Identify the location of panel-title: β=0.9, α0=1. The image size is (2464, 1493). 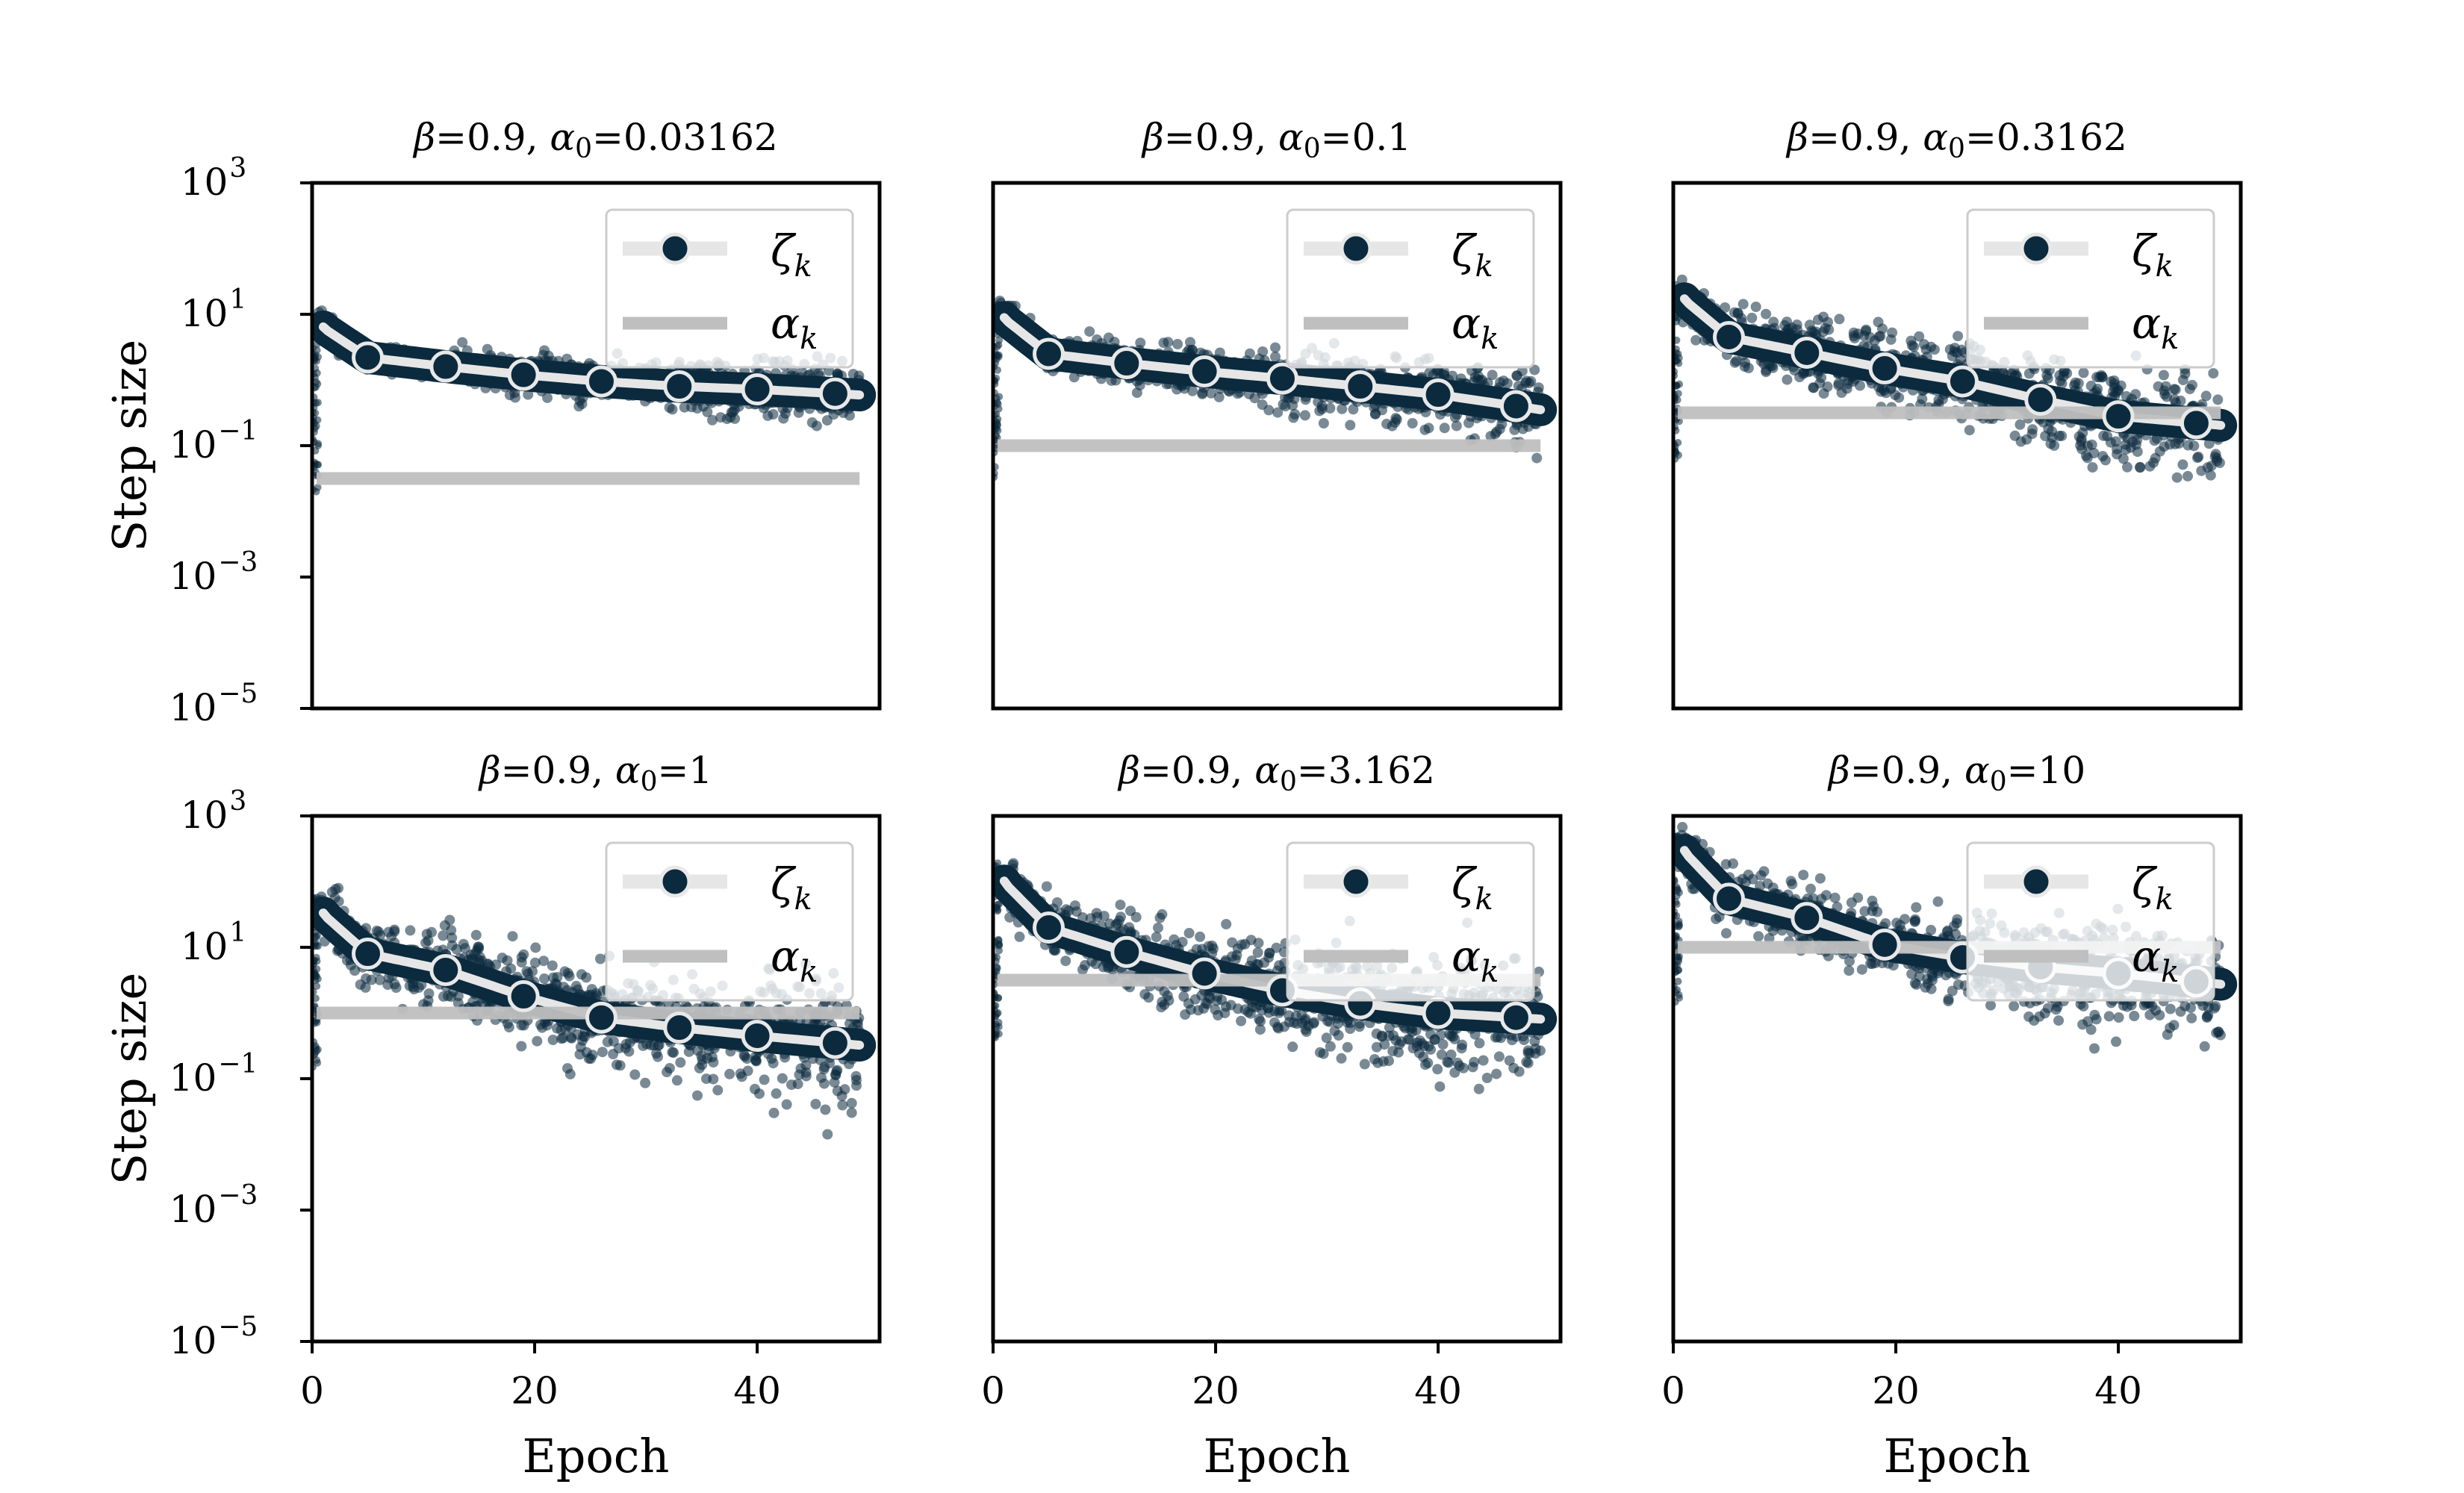
(595, 773).